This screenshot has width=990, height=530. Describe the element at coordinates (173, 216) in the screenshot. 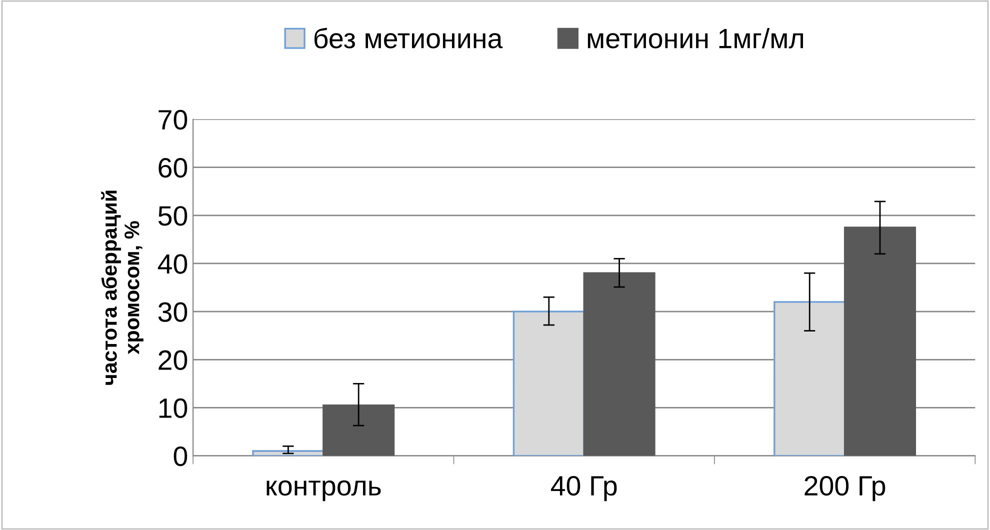

I see `y-tick-label: 50` at that location.